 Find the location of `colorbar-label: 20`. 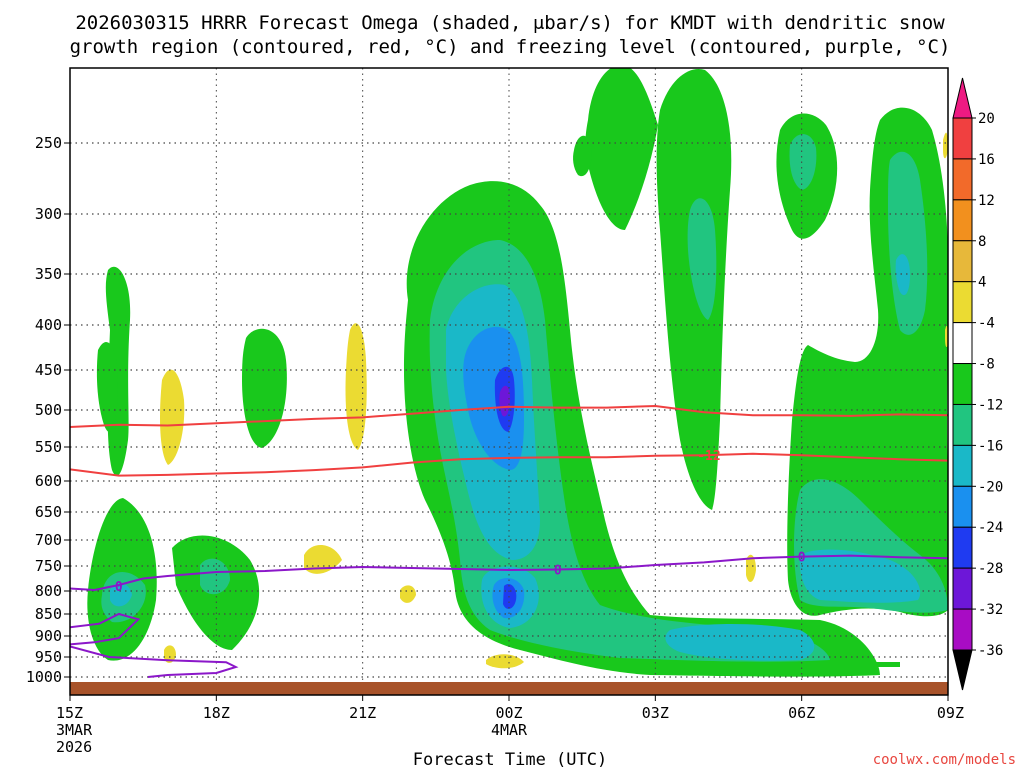

colorbar-label: 20 is located at coordinates (986, 119).